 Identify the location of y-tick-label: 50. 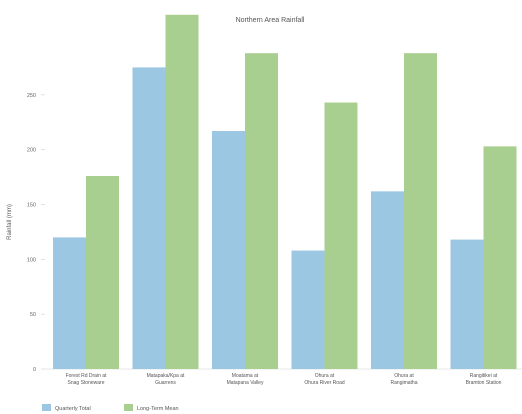
(33, 315).